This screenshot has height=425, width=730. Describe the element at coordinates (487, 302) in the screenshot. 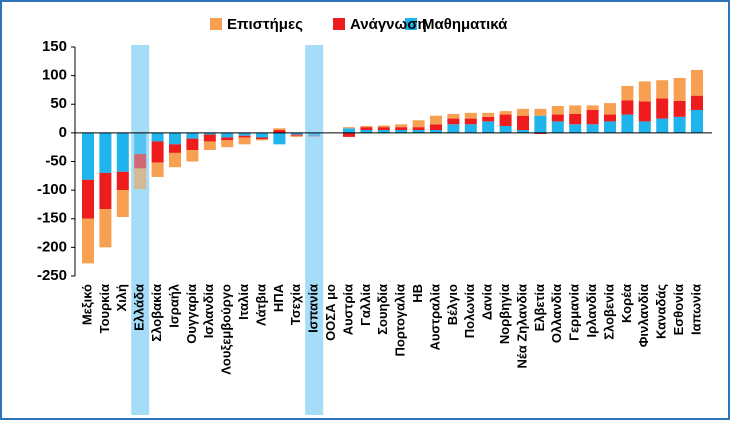

I see `x-tick-label: Δανία` at that location.